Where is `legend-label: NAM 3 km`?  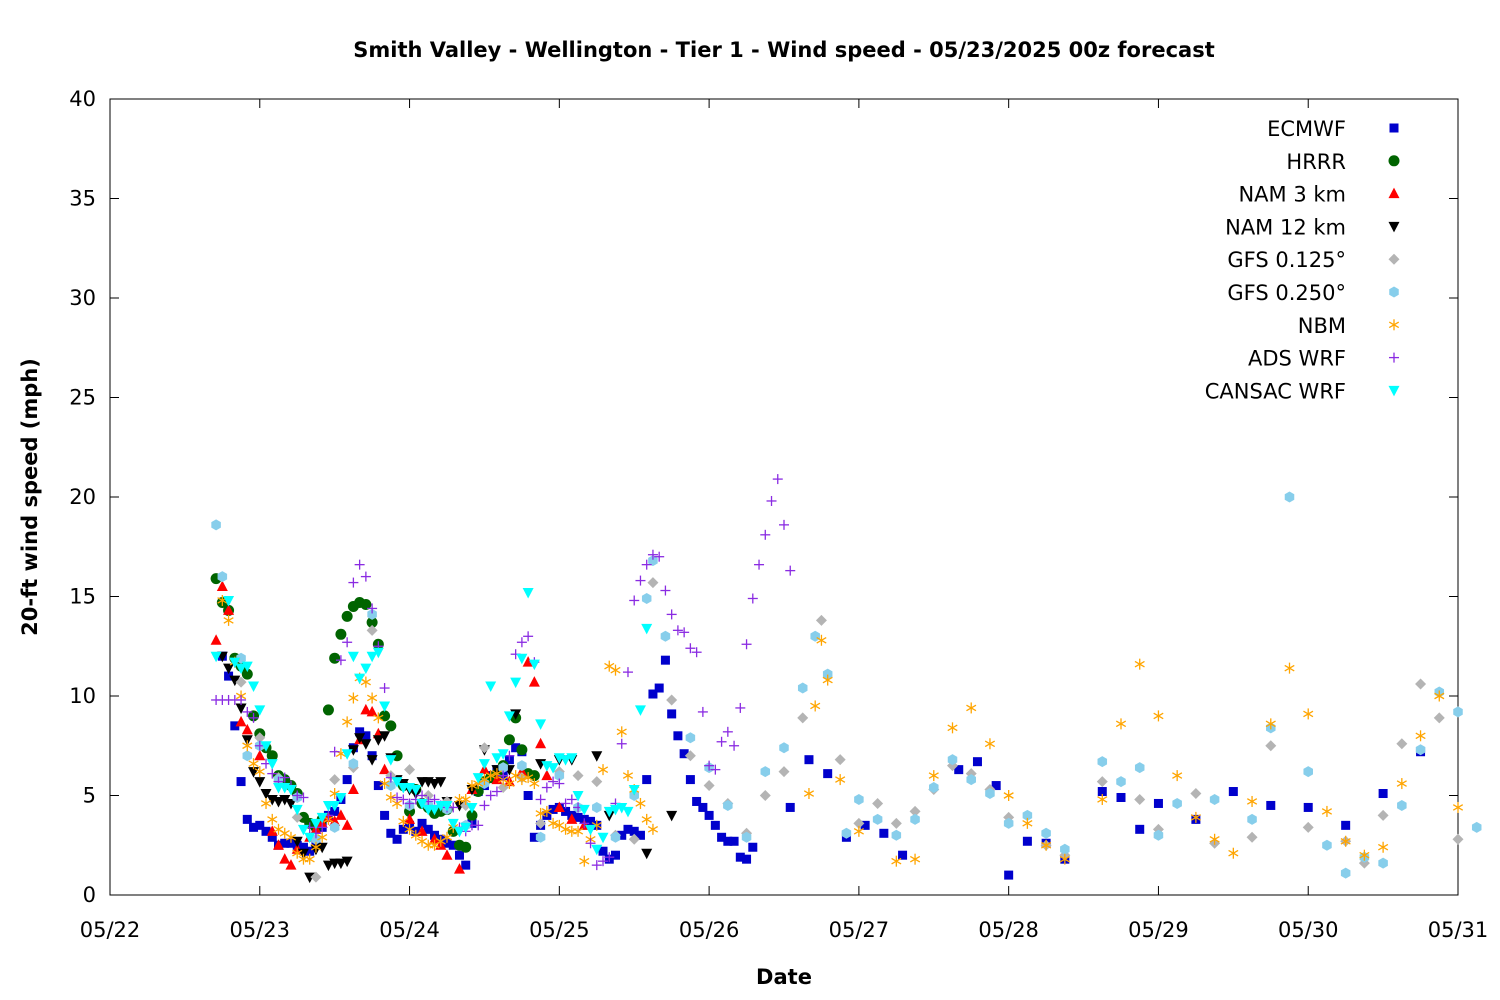 legend-label: NAM 3 km is located at coordinates (1292, 195).